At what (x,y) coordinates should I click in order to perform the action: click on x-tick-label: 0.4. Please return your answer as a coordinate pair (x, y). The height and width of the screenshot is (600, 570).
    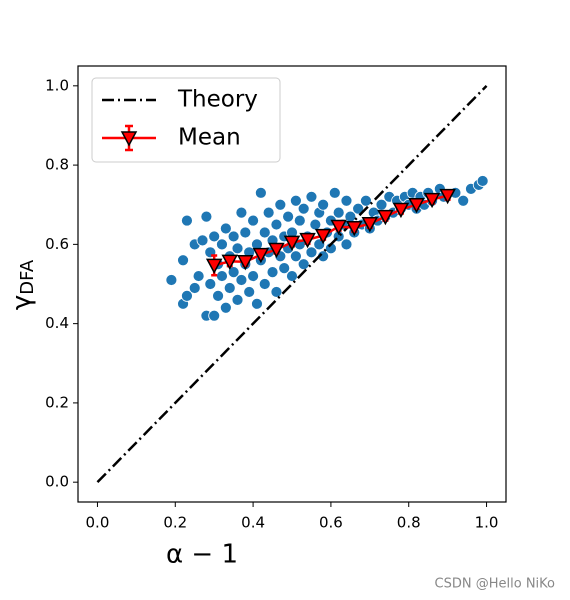
    Looking at the image, I should click on (253, 523).